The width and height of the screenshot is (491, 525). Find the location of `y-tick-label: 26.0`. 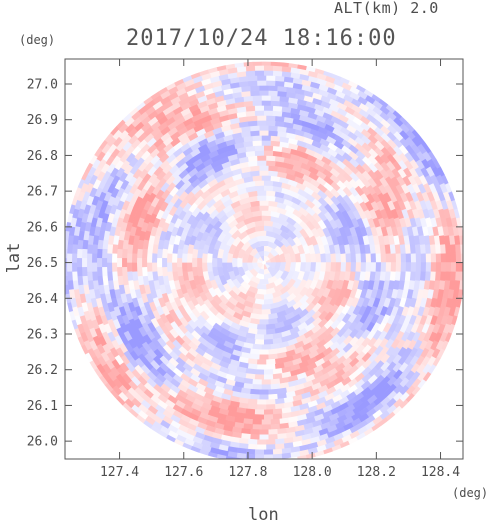

y-tick-label: 26.0 is located at coordinates (42, 442).